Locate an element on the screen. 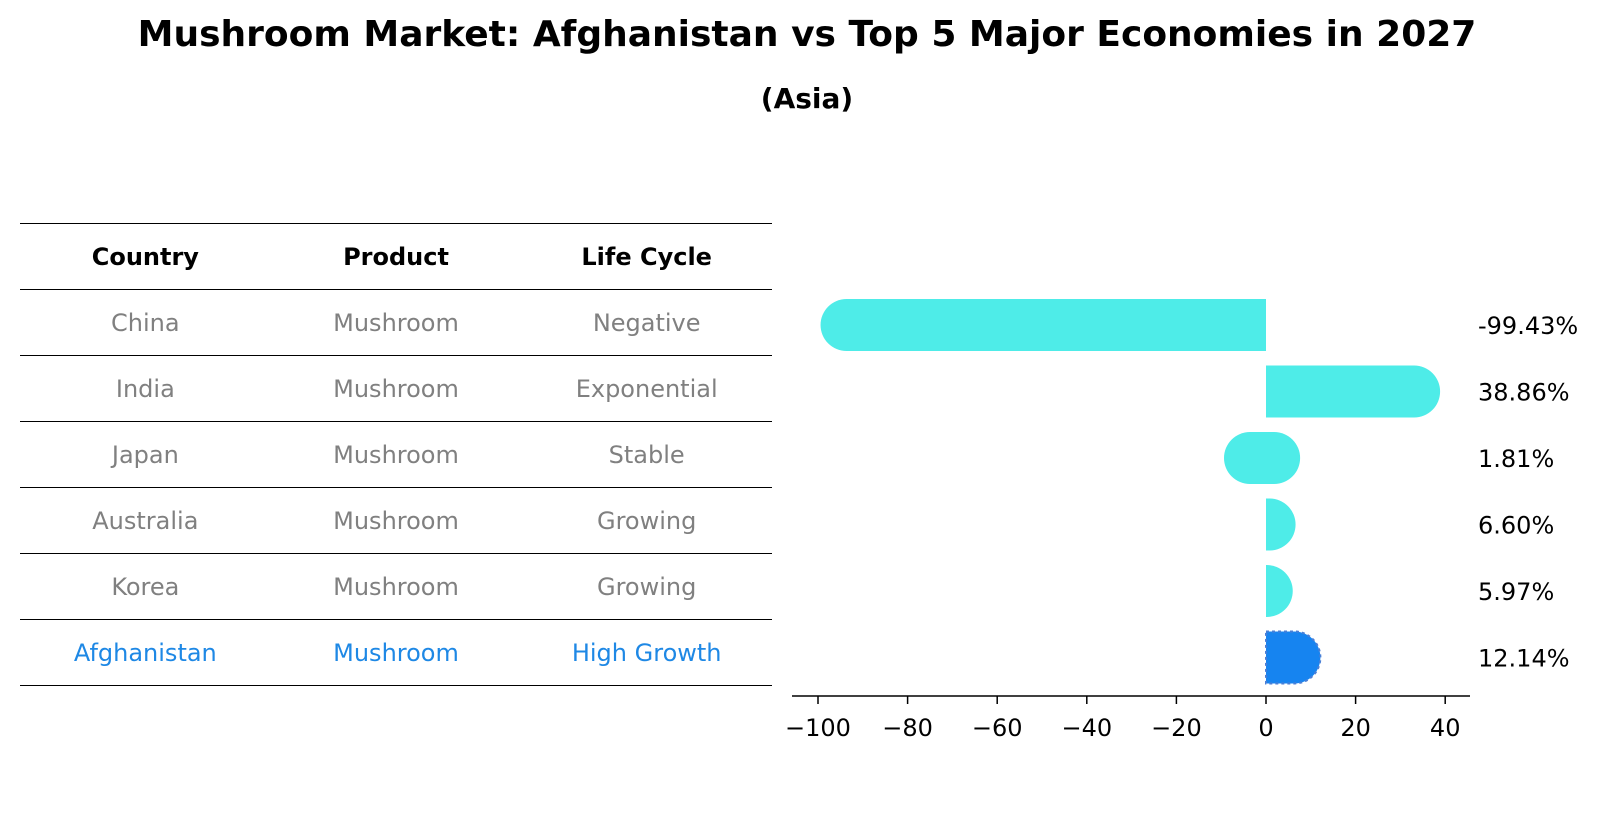 Image resolution: width=1614 pixels, height=823 pixels. x-tick-label: −40 is located at coordinates (1086, 728).